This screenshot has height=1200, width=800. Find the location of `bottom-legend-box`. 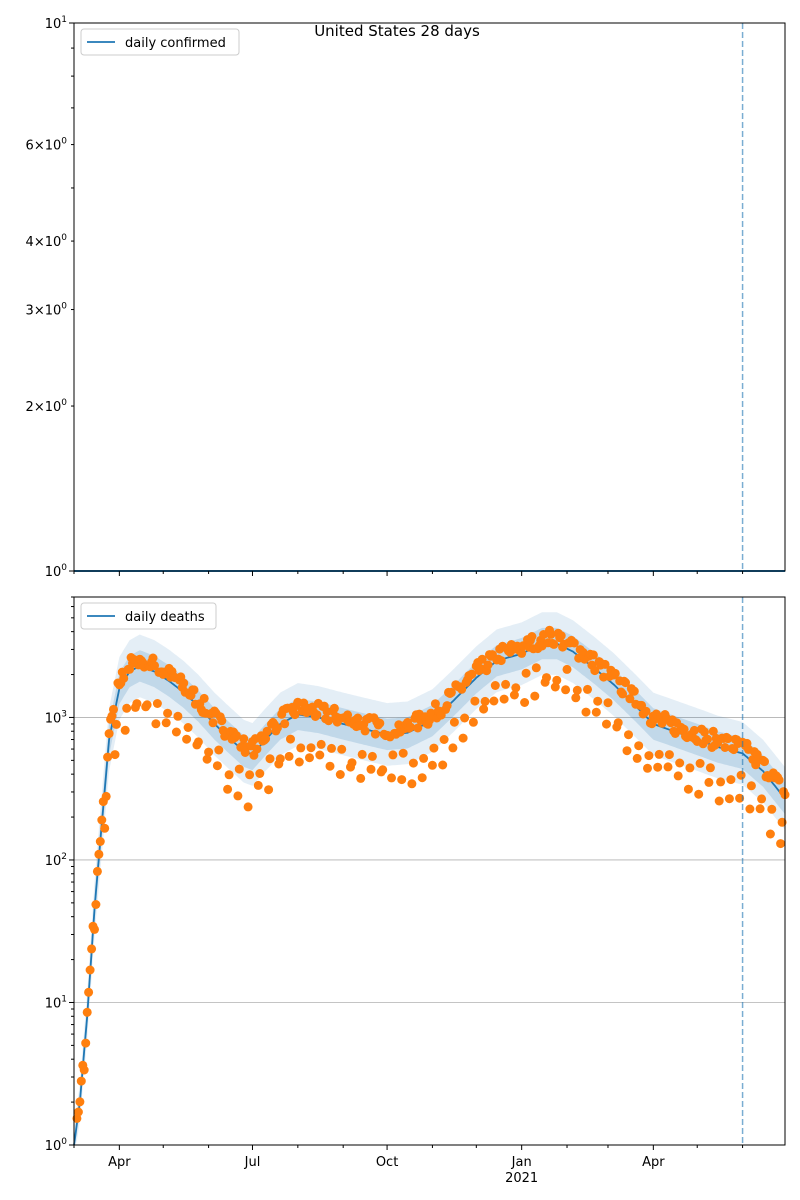

bottom-legend-box is located at coordinates (148, 616).